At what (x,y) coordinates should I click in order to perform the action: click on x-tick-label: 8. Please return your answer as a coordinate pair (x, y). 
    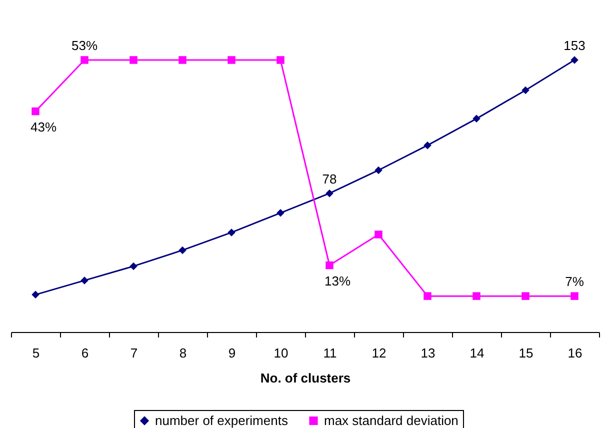
    Looking at the image, I should click on (183, 353).